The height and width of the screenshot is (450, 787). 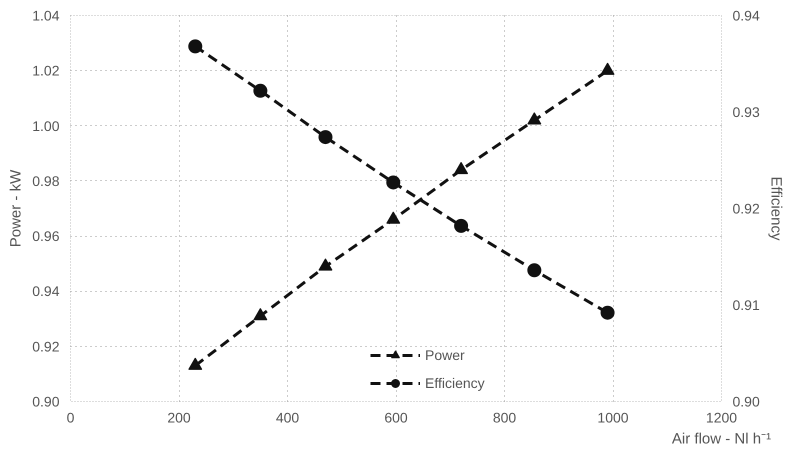 I want to click on legend-label: Power, so click(x=445, y=355).